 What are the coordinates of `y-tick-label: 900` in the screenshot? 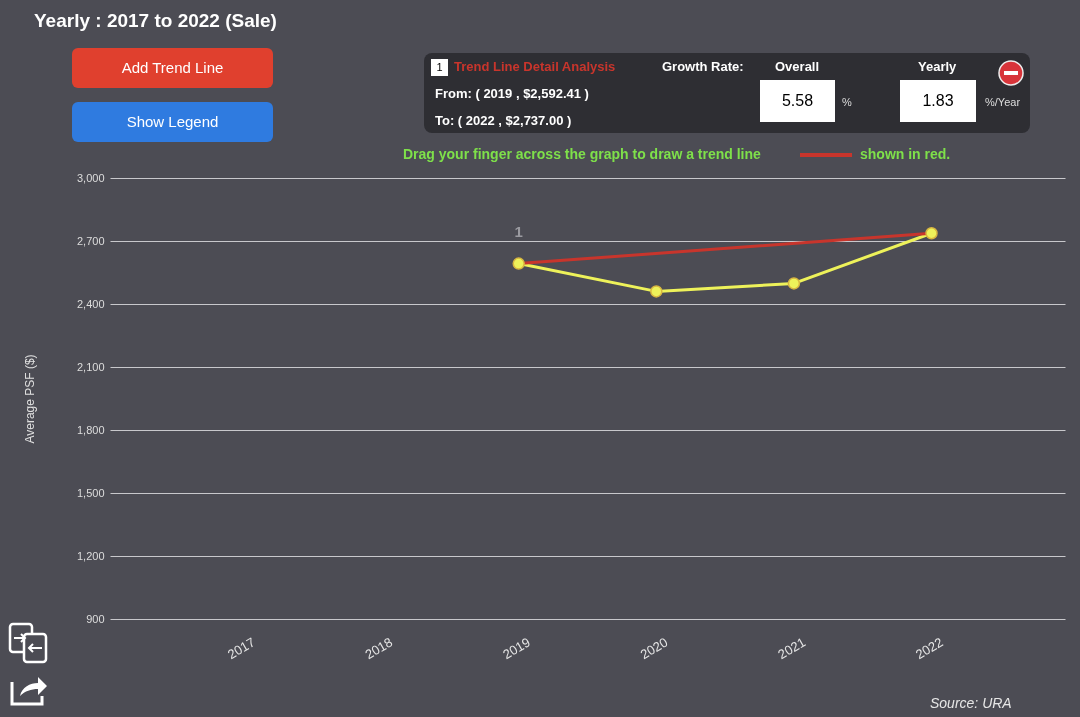 It's located at (95, 618).